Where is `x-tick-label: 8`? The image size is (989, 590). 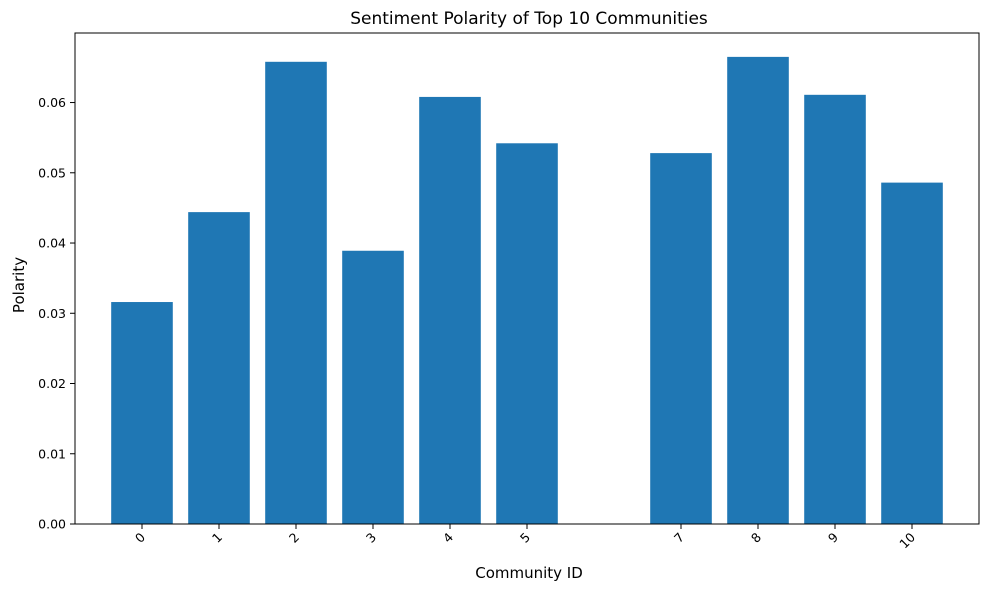 x-tick-label: 8 is located at coordinates (756, 537).